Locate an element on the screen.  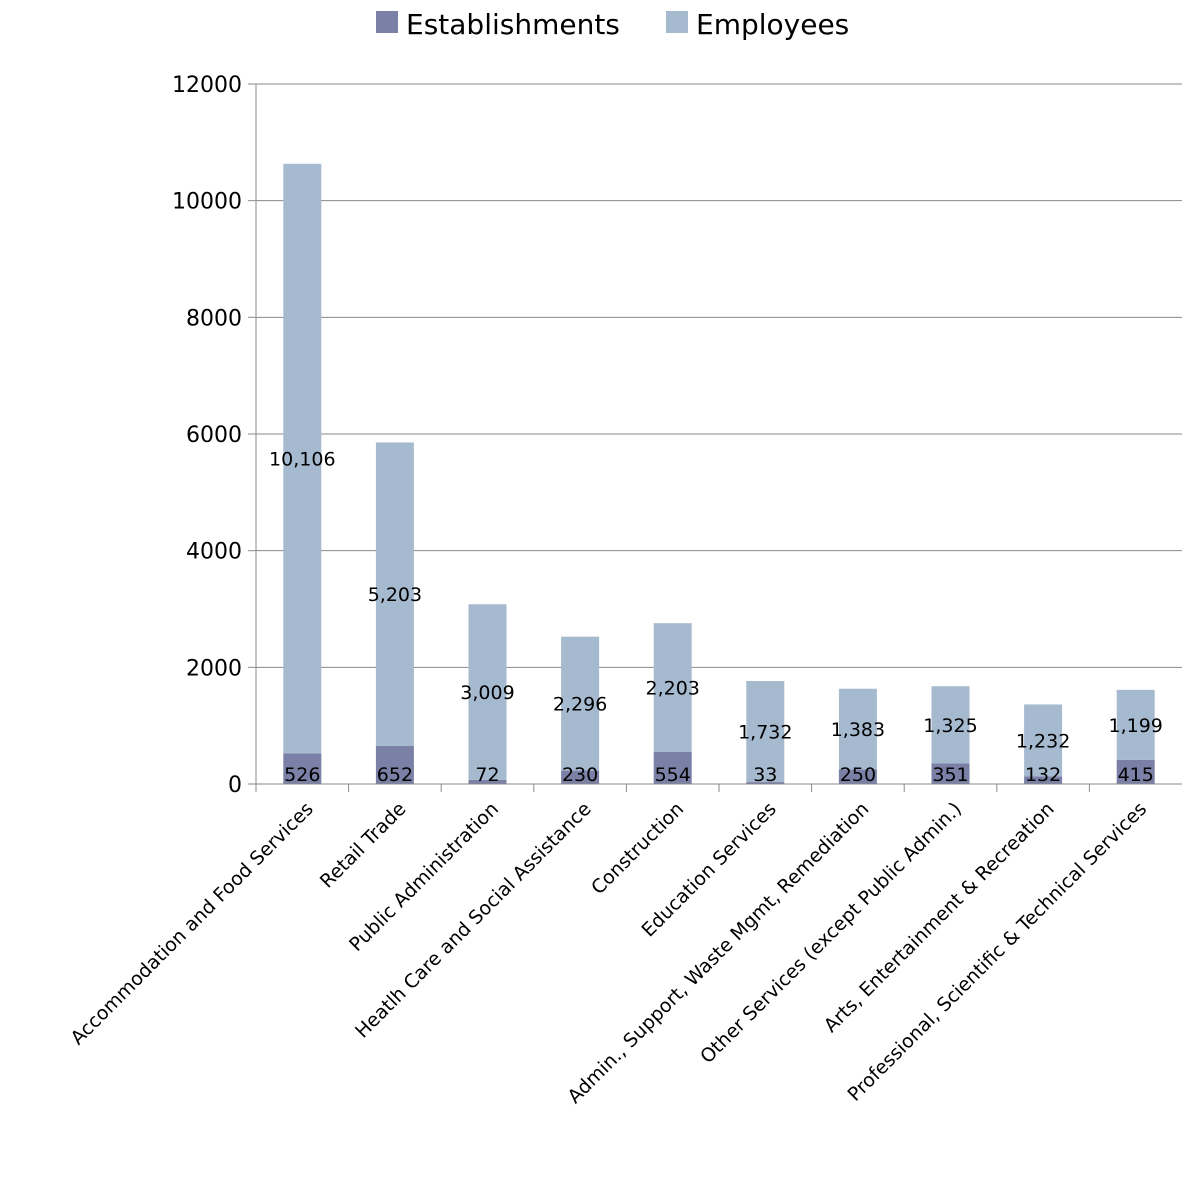
data-label-establishments: 33 is located at coordinates (765, 775).